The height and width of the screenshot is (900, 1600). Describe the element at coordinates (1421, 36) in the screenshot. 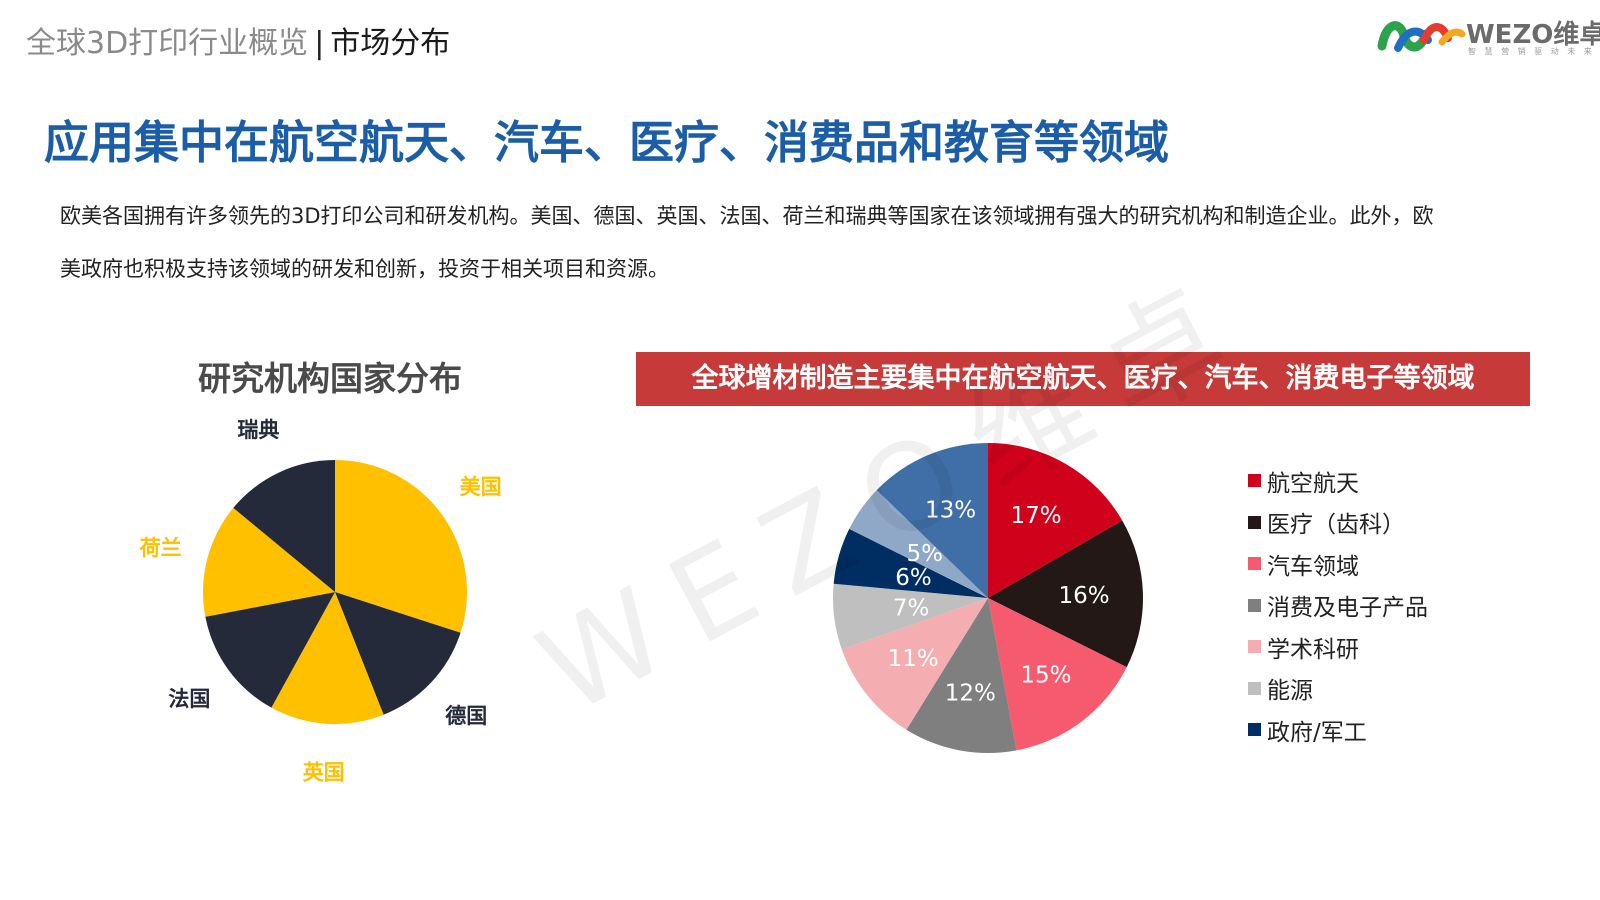

I see `logo-mark-icon` at that location.